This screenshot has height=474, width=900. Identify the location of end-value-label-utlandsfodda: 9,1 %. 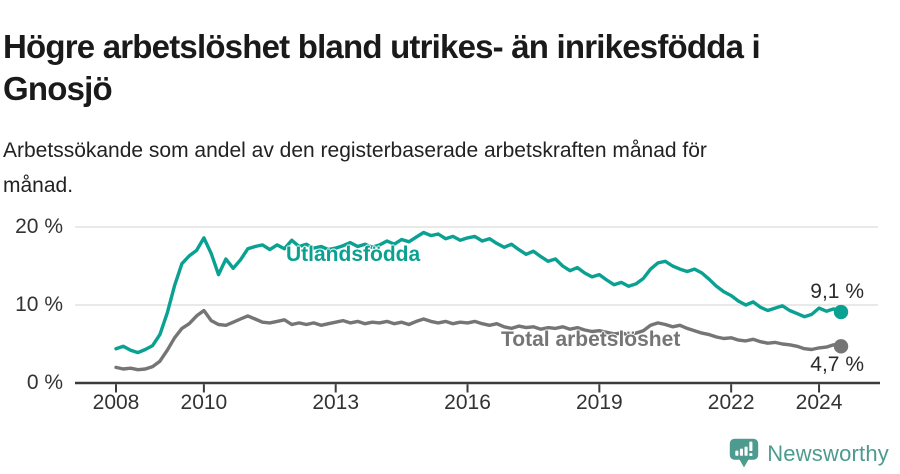
(837, 291).